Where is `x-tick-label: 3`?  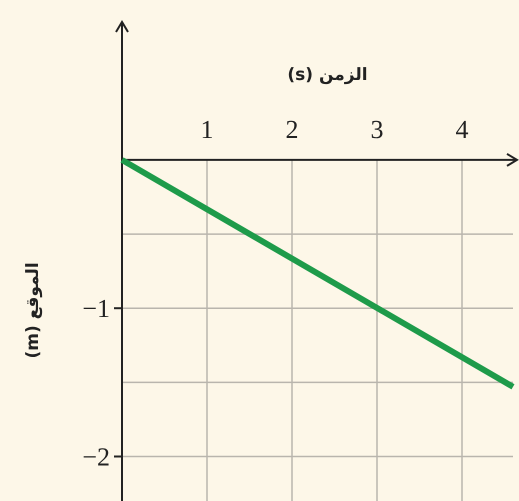
x-tick-label: 3 is located at coordinates (377, 129).